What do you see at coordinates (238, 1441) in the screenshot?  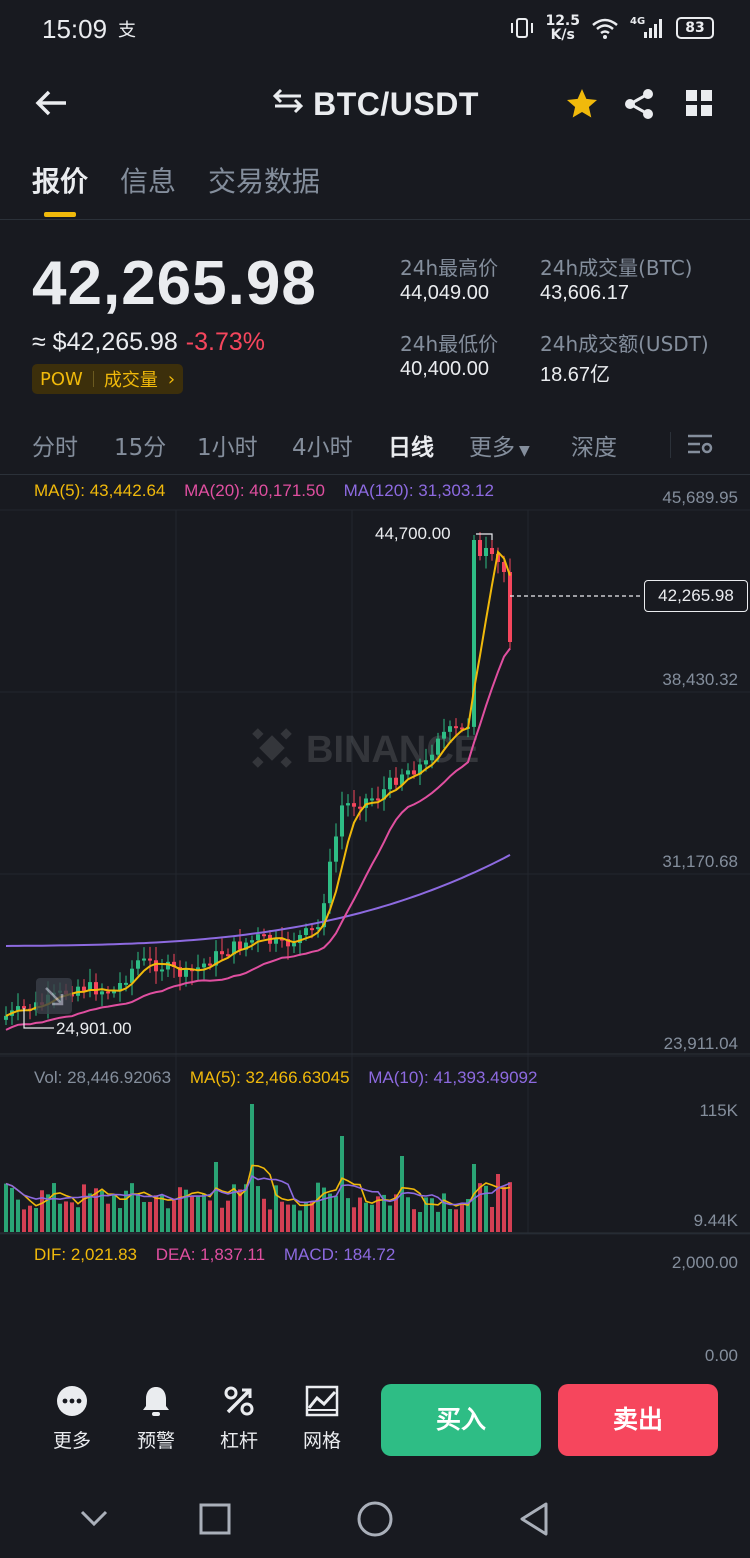 I see `leverage-label: 杠杆` at bounding box center [238, 1441].